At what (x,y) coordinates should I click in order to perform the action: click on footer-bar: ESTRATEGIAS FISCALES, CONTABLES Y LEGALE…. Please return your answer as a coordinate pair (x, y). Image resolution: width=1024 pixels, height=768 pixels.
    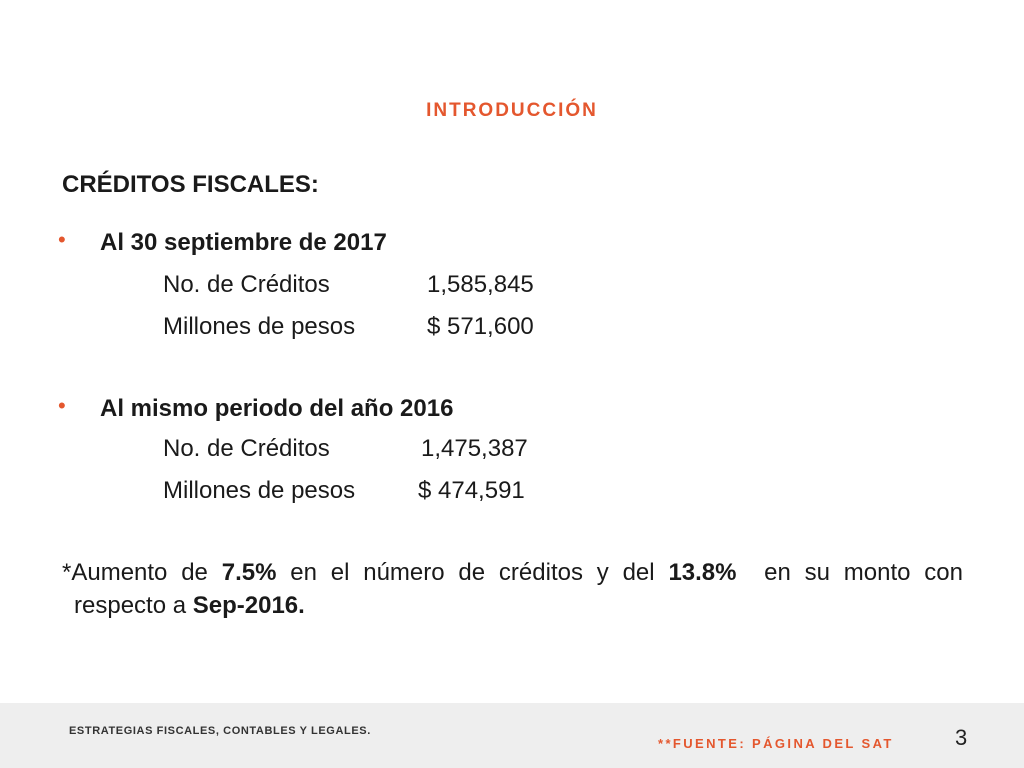
    Looking at the image, I should click on (512, 735).